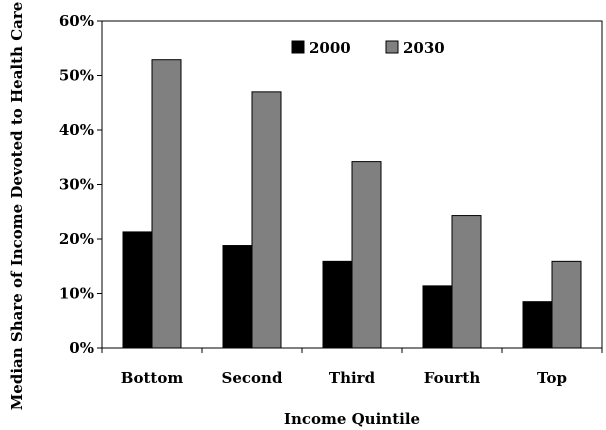 The width and height of the screenshot is (606, 430). What do you see at coordinates (366, 255) in the screenshot?
I see `bar-2030-third` at bounding box center [366, 255].